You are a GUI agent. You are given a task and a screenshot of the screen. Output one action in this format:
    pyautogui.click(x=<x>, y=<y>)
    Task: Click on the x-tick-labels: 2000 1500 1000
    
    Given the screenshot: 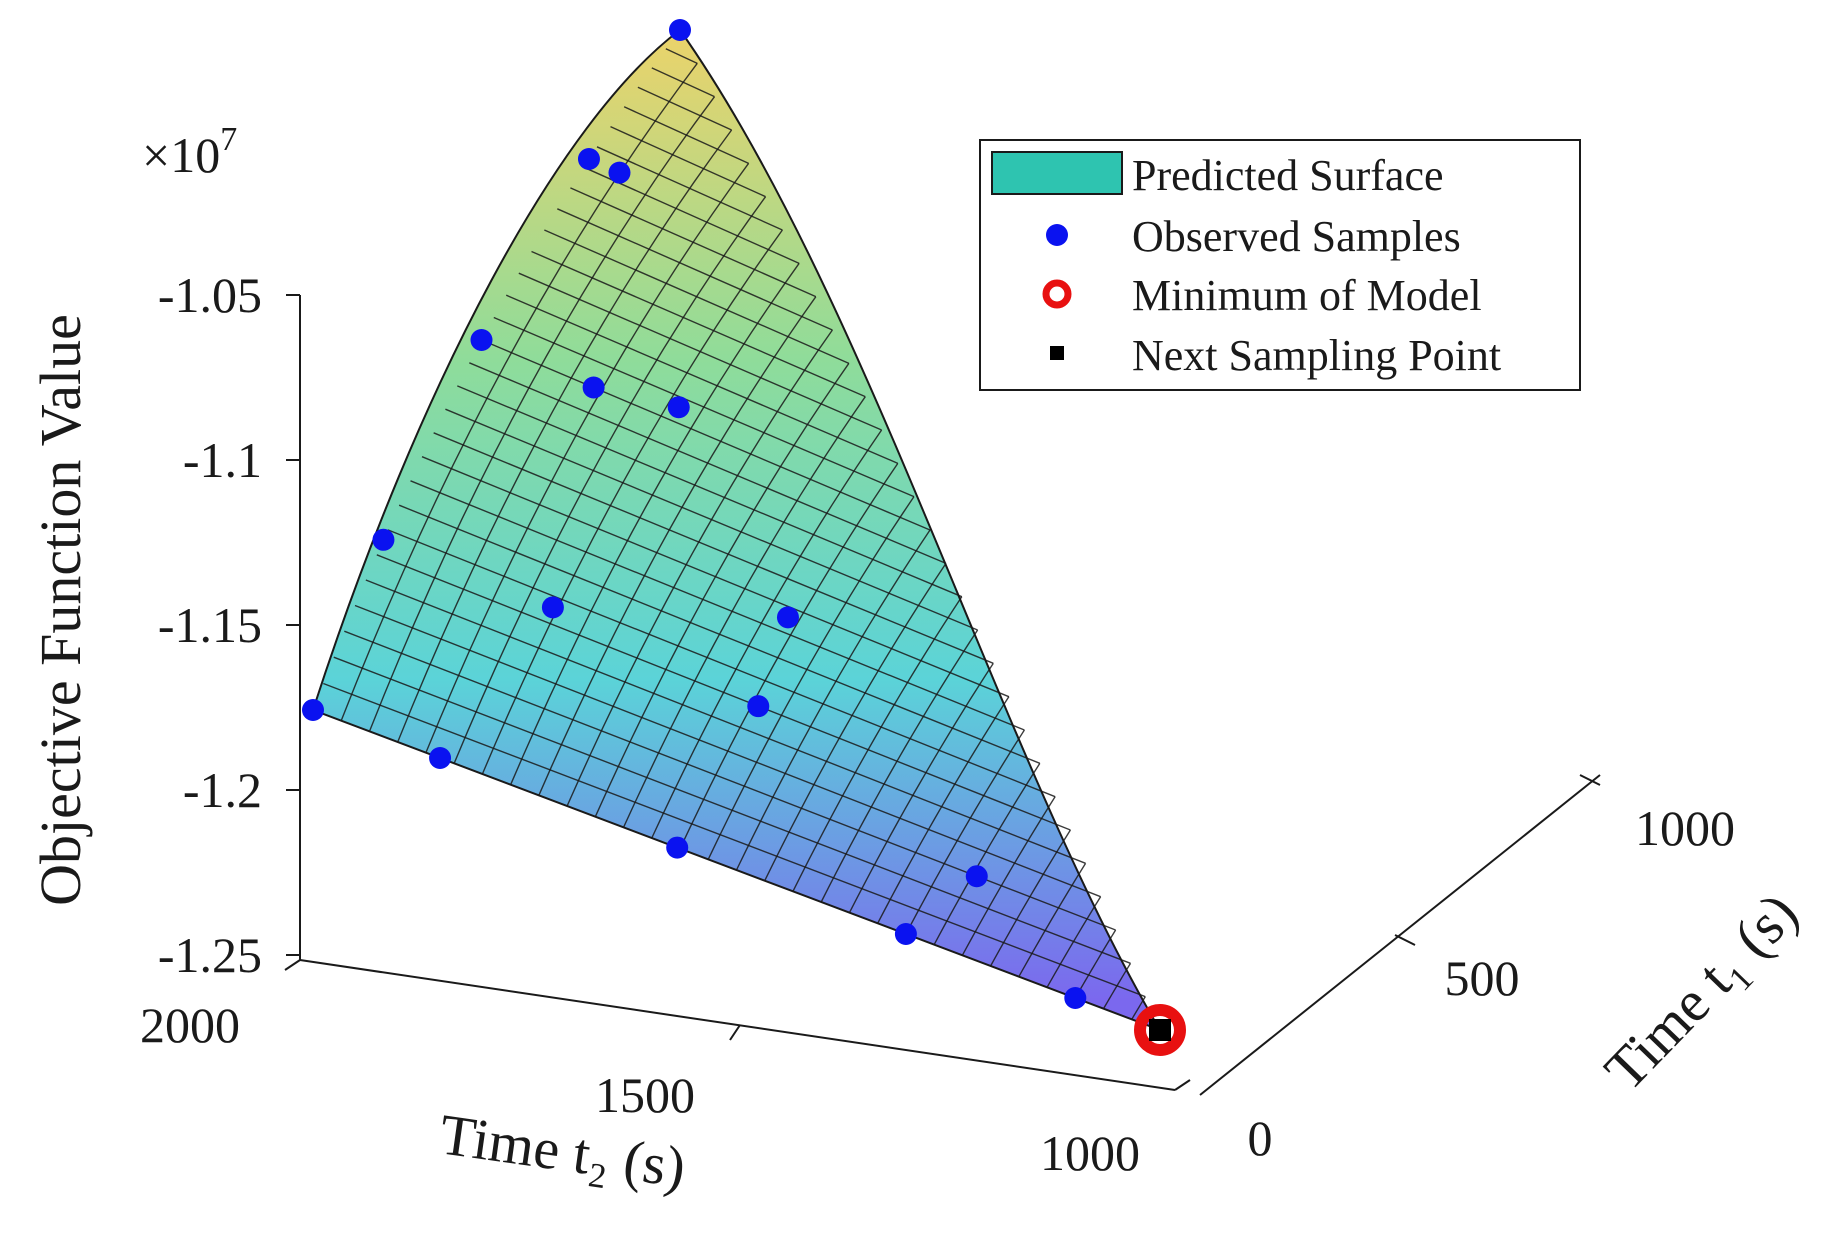 What is the action you would take?
    pyautogui.click(x=640, y=1089)
    